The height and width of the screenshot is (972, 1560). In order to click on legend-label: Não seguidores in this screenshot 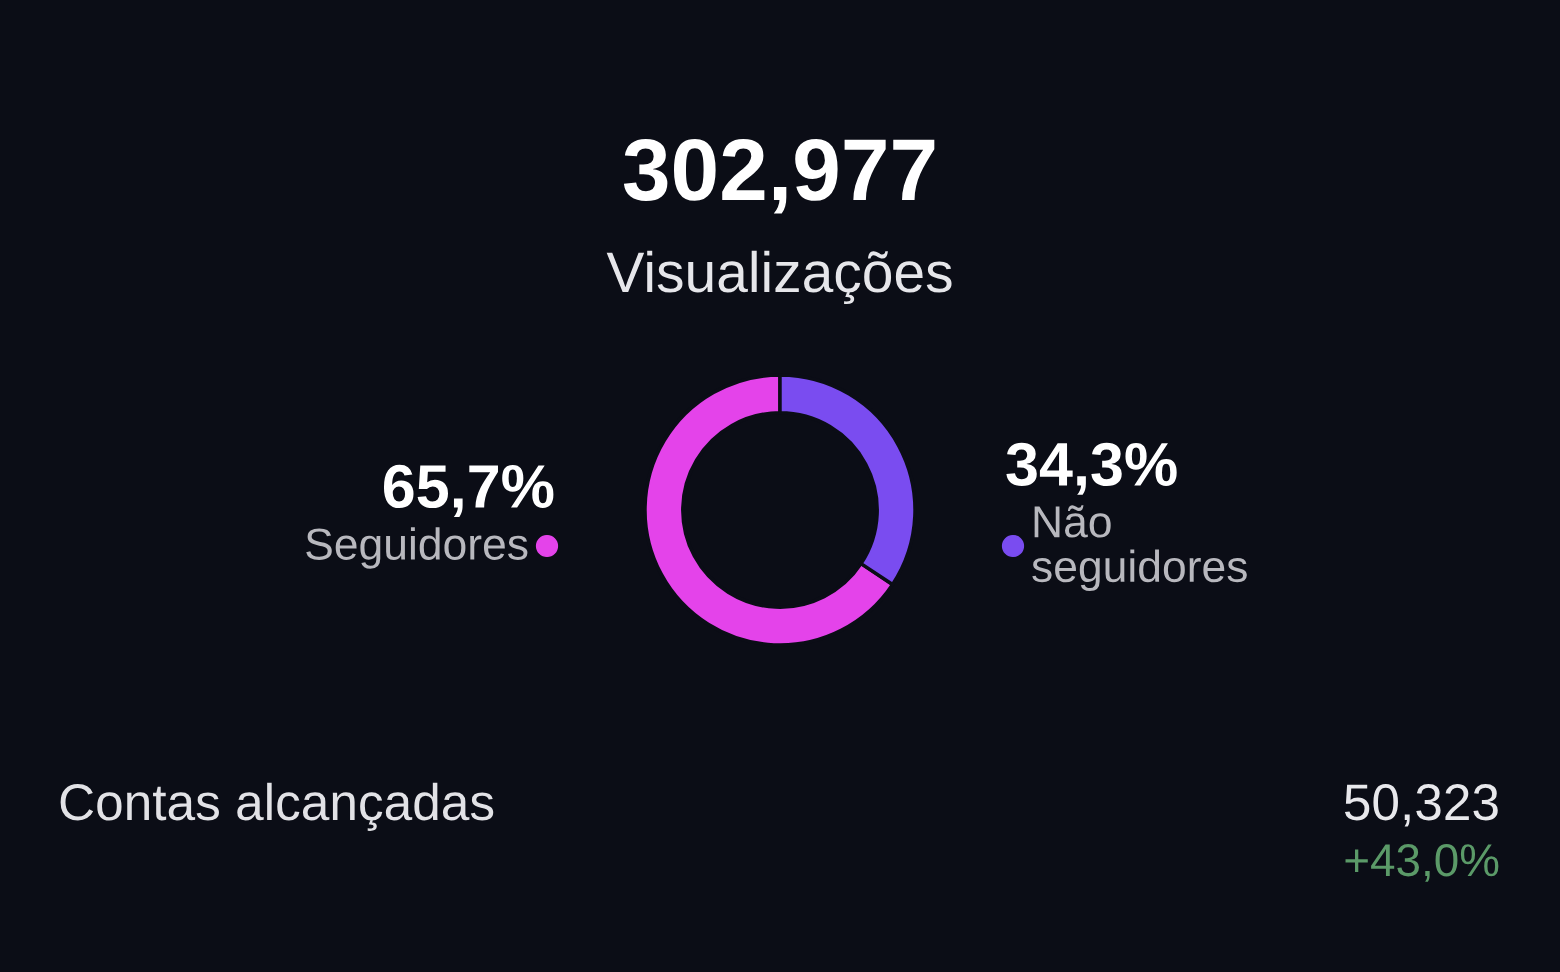, I will do `click(1139, 548)`.